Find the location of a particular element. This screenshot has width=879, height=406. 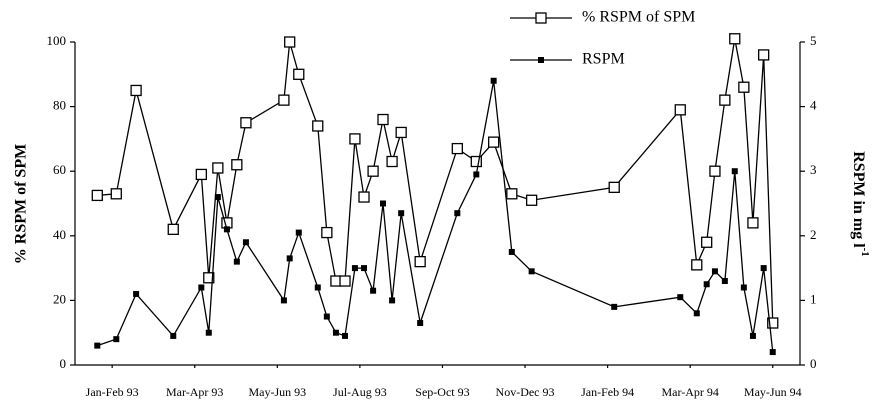

x-tick-label: May-Jun 94 is located at coordinates (773, 392).